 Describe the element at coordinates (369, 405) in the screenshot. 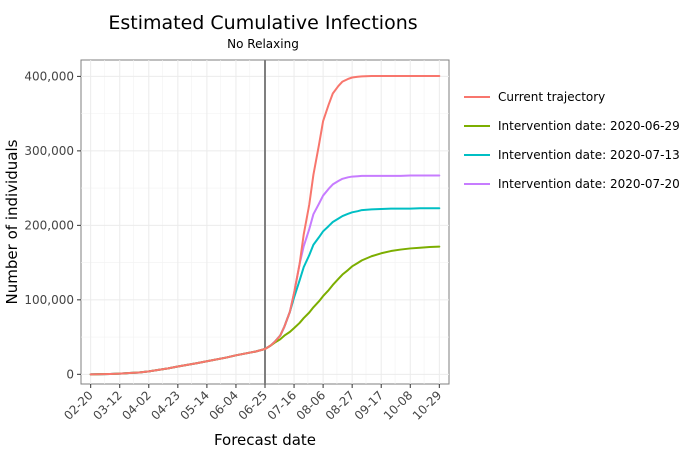

I see `x-tick-label: 09-17` at that location.